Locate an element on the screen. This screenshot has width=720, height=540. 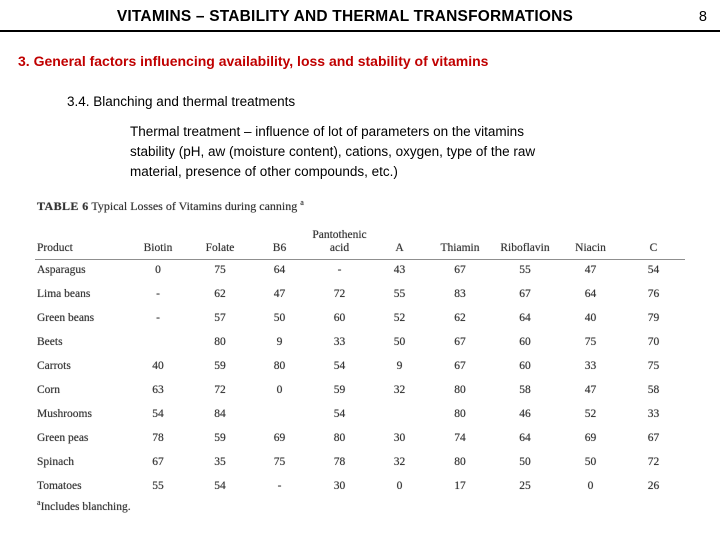
product-cell: Tomatoes is located at coordinates (59, 486).